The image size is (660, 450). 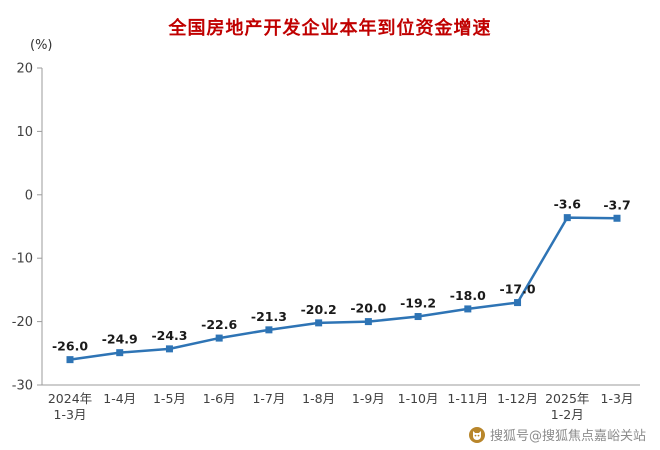 What do you see at coordinates (418, 303) in the screenshot?
I see `data-point-label: -19.2` at bounding box center [418, 303].